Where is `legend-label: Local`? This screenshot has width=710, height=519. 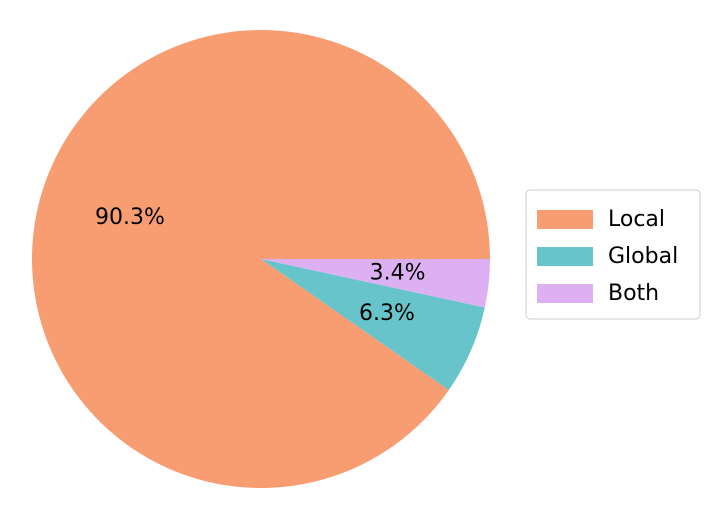 legend-label: Local is located at coordinates (636, 219).